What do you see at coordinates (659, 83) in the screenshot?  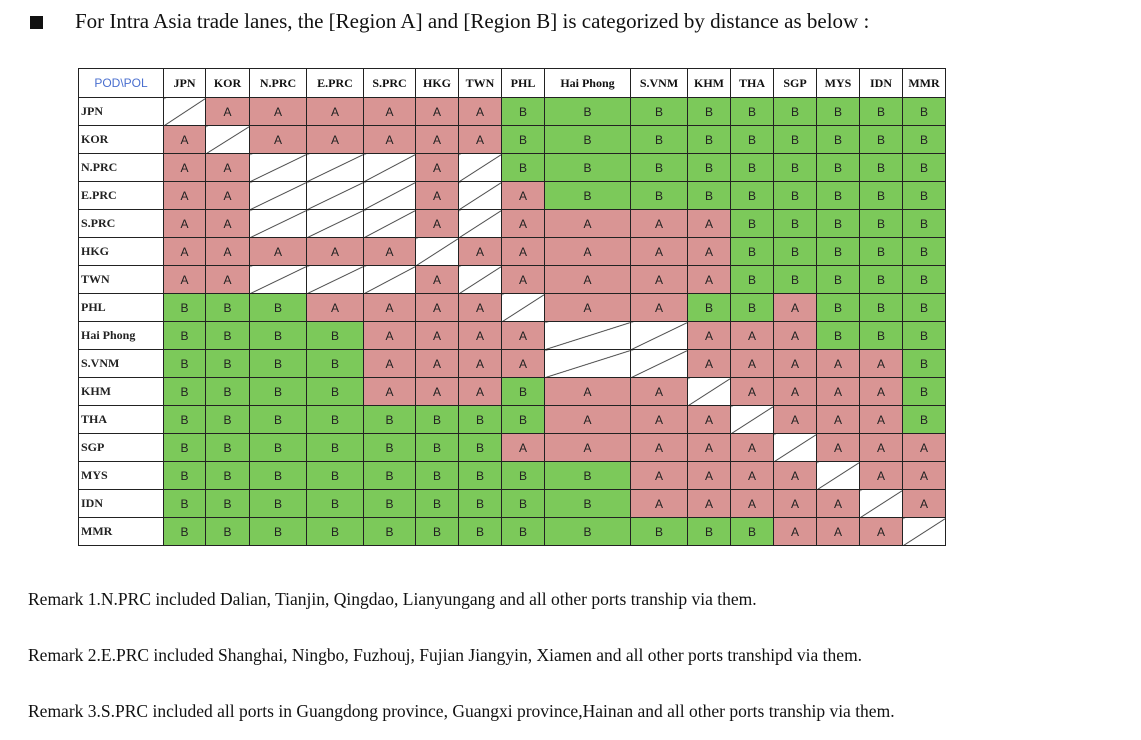 I see `column-header: S.VNM` at bounding box center [659, 83].